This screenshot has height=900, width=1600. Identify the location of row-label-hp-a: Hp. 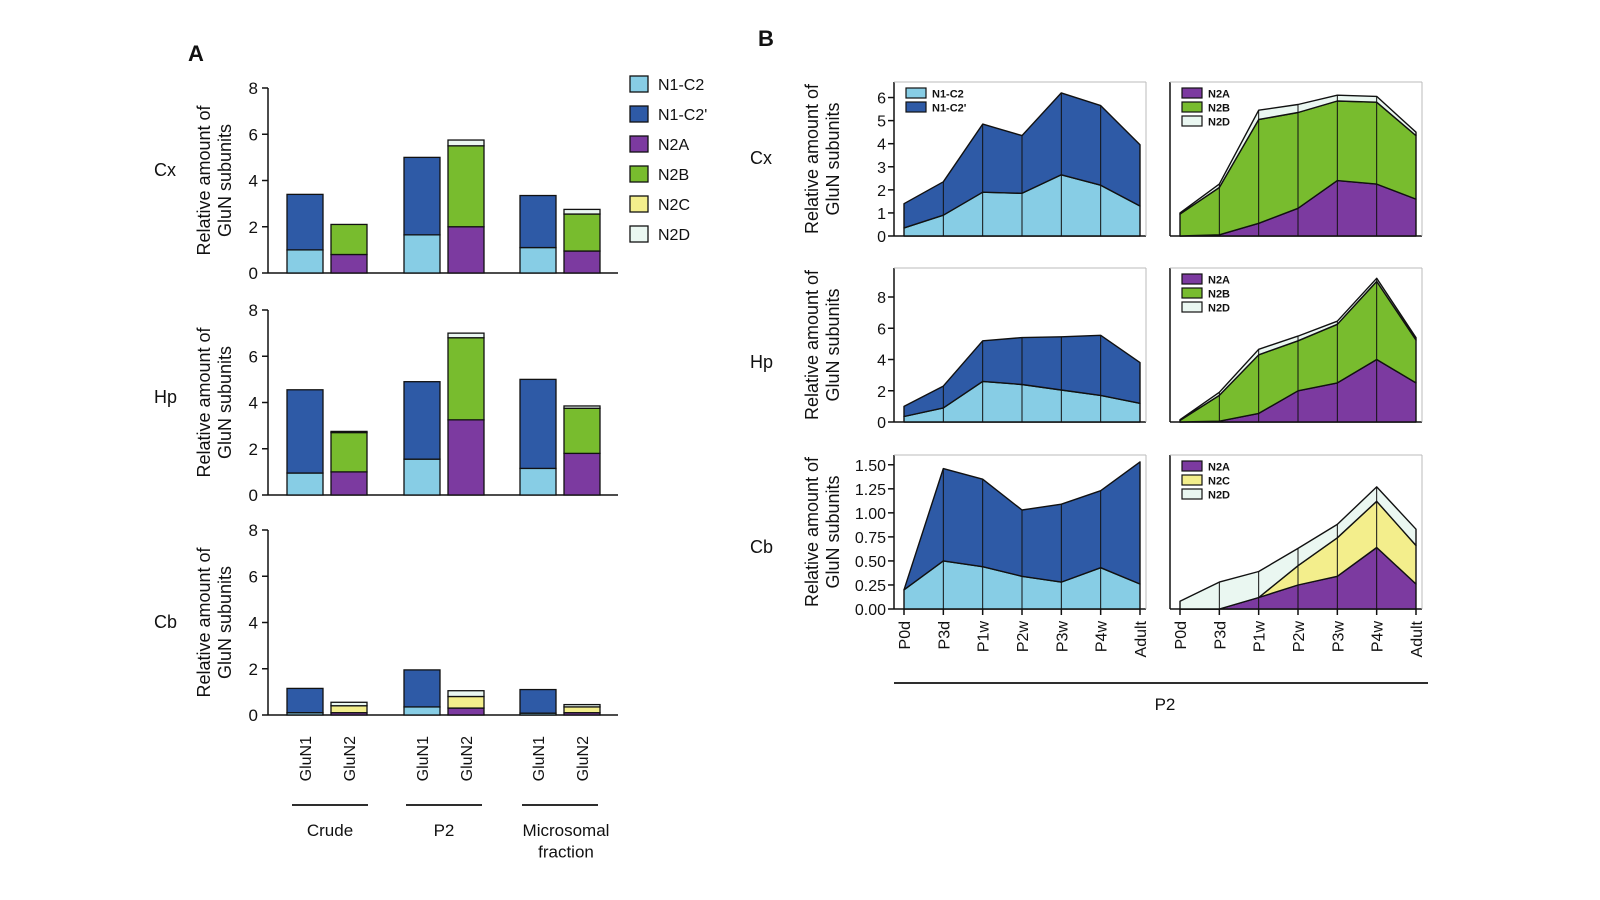
(165, 397).